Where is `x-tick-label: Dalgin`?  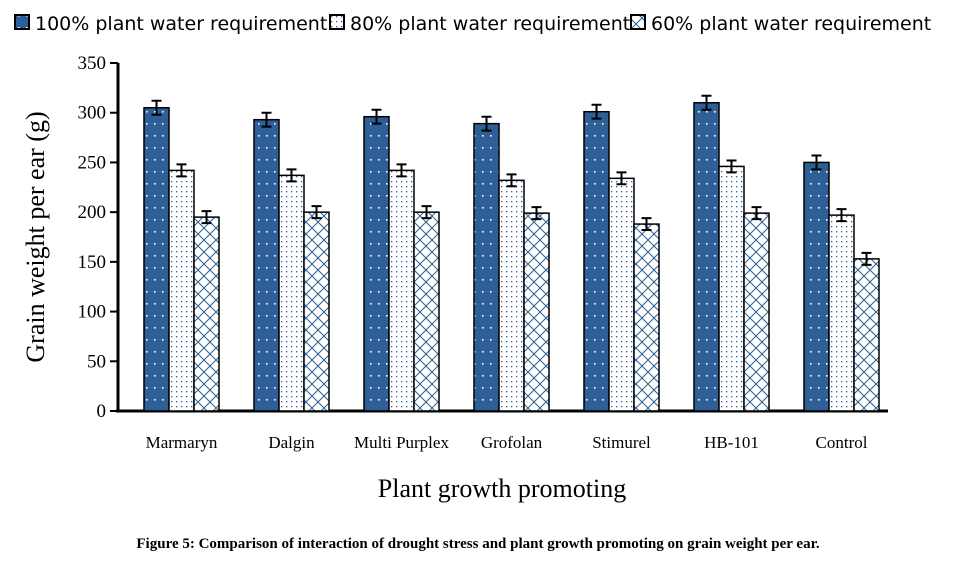
x-tick-label: Dalgin is located at coordinates (291, 442).